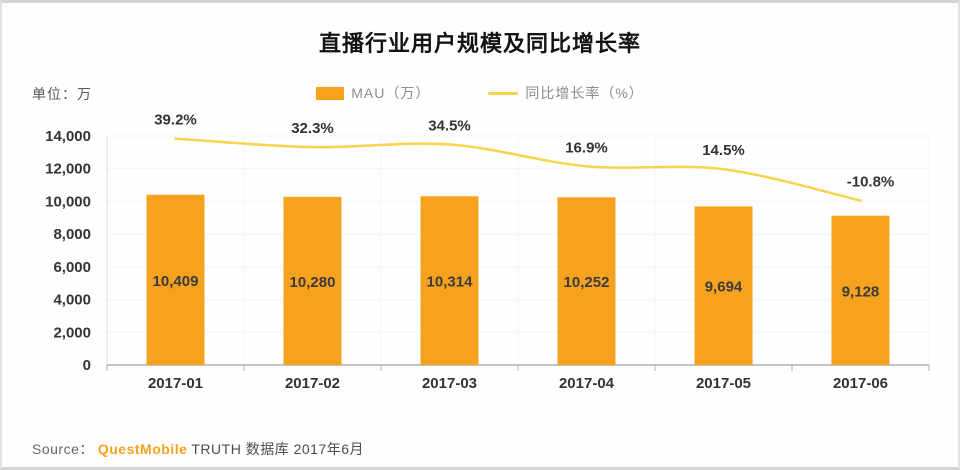  What do you see at coordinates (584, 93) in the screenshot?
I see `legend-label-growth: 同比增长率（%）` at bounding box center [584, 93].